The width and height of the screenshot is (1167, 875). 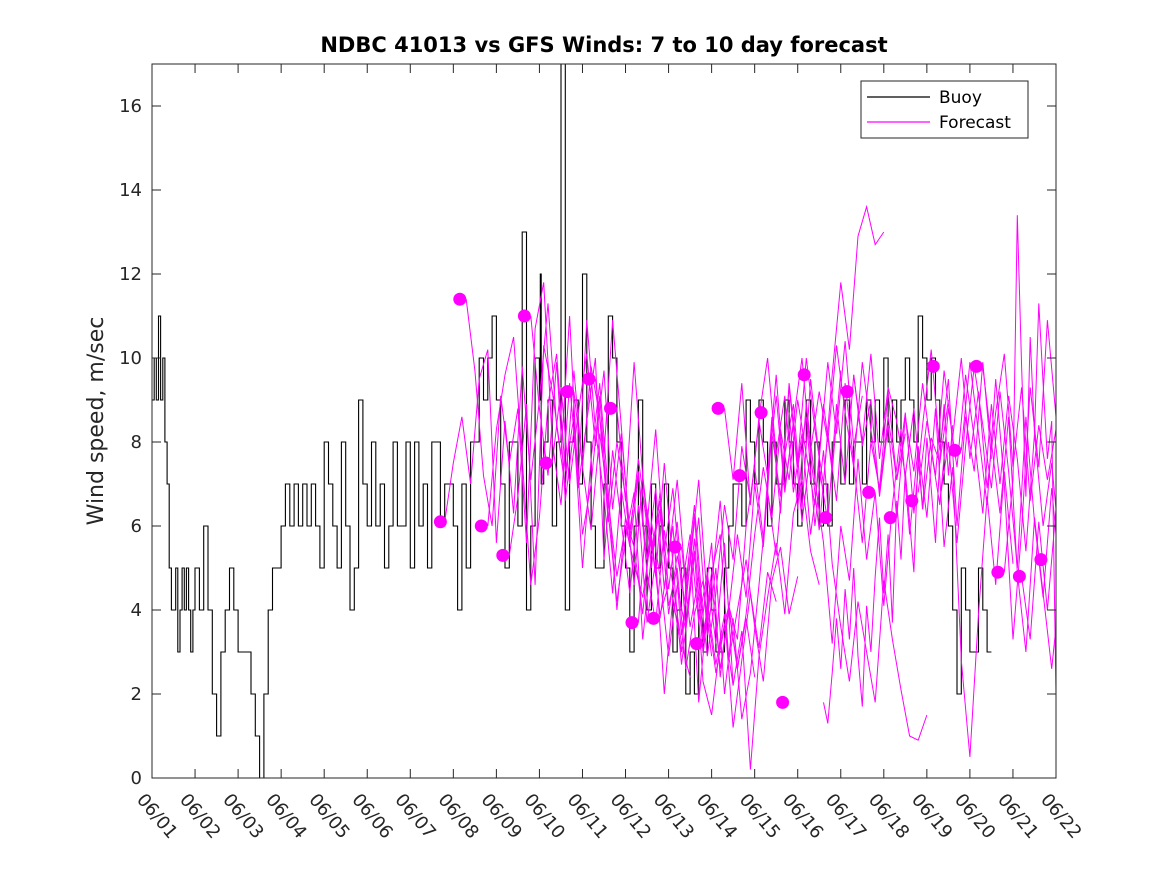 I want to click on y-tick-label: 8, so click(x=136, y=442).